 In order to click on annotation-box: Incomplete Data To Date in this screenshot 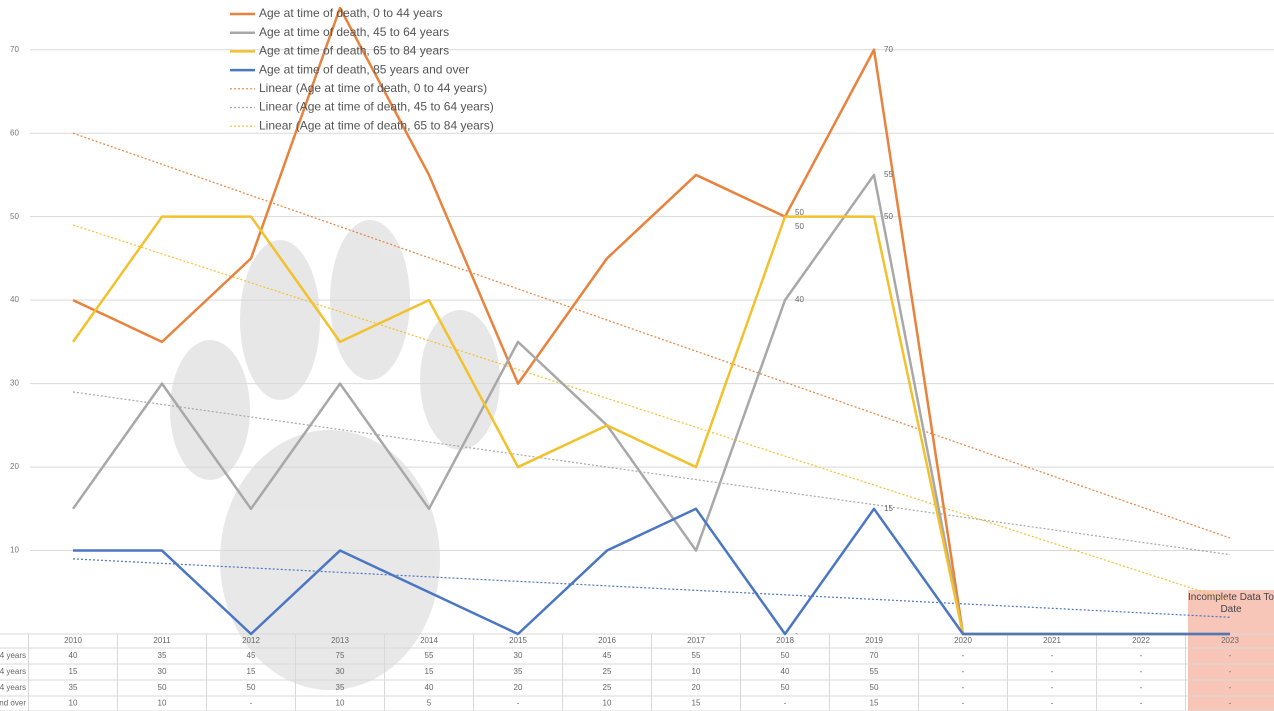, I will do `click(1231, 603)`.